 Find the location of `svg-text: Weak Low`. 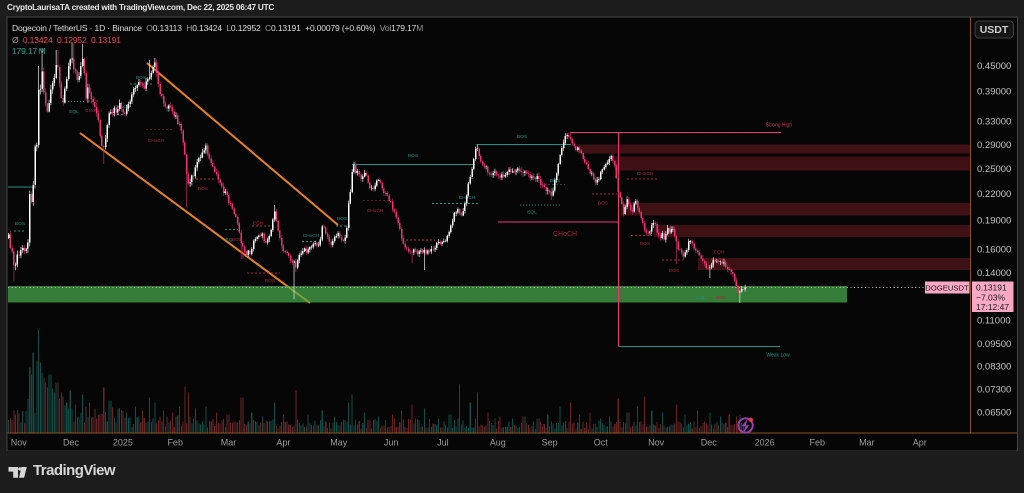

svg-text: Weak Low is located at coordinates (778, 356).